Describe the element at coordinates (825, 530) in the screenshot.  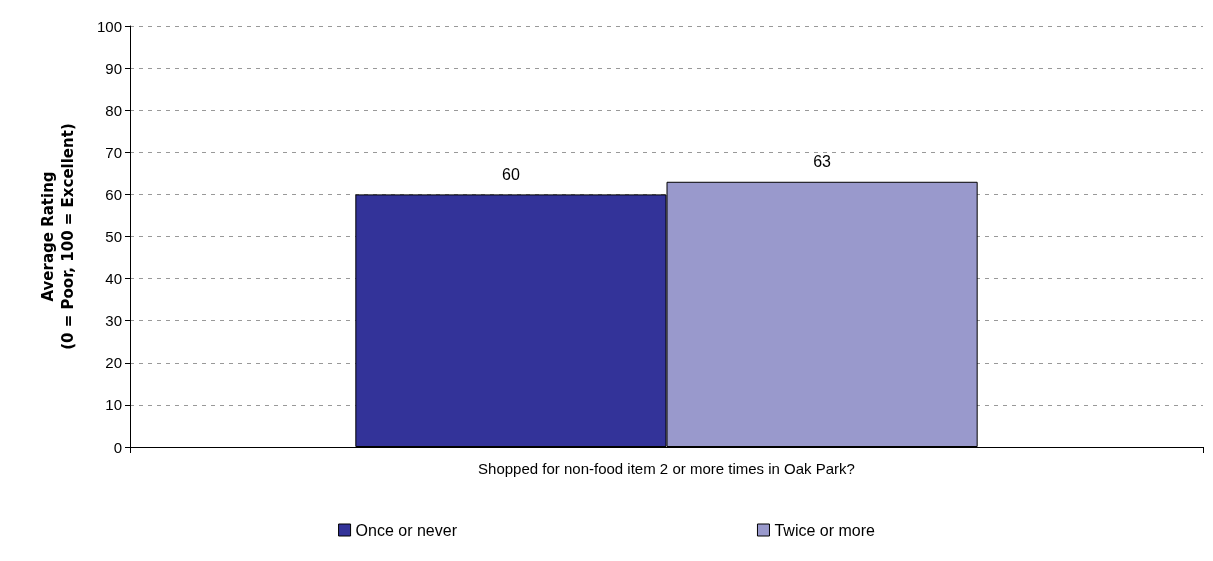
I see `legend-label: Twice or more` at that location.